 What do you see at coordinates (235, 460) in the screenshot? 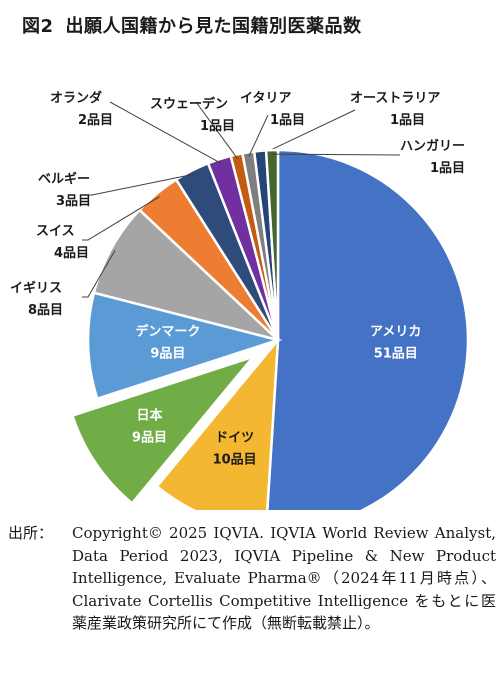
I see `slice-label-germany-value: 10品目` at bounding box center [235, 460].